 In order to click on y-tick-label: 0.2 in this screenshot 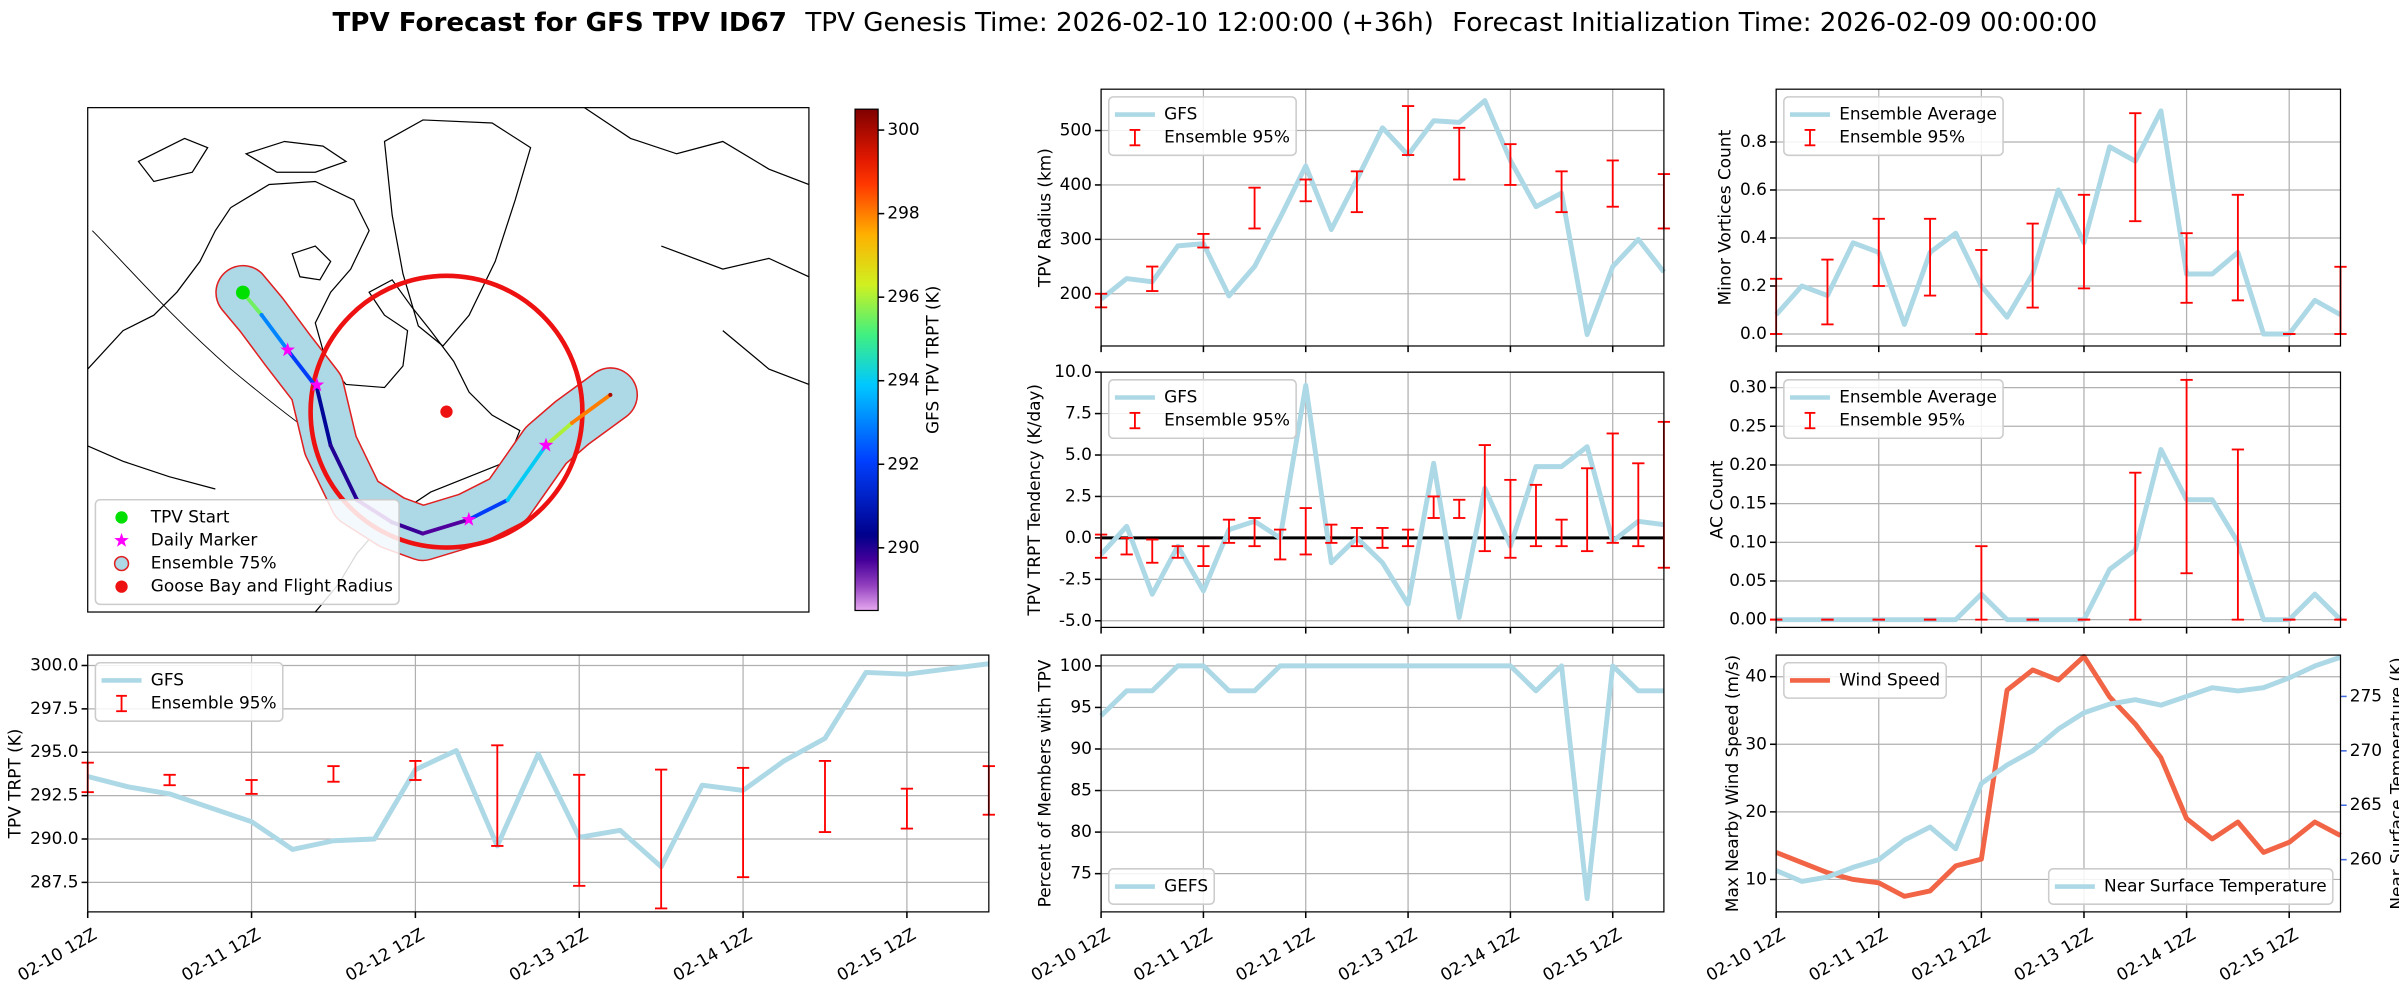, I will do `click(1753, 285)`.